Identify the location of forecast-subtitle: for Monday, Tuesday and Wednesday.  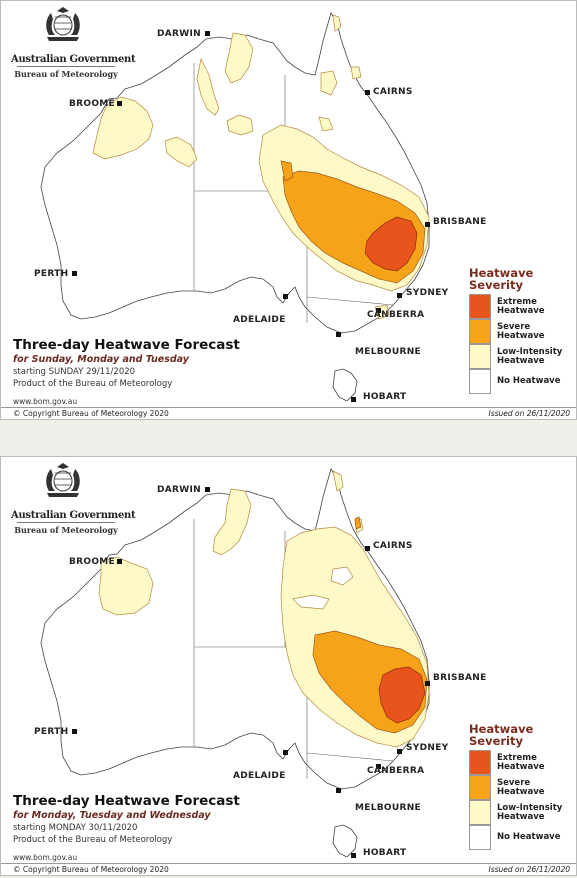
(112, 815).